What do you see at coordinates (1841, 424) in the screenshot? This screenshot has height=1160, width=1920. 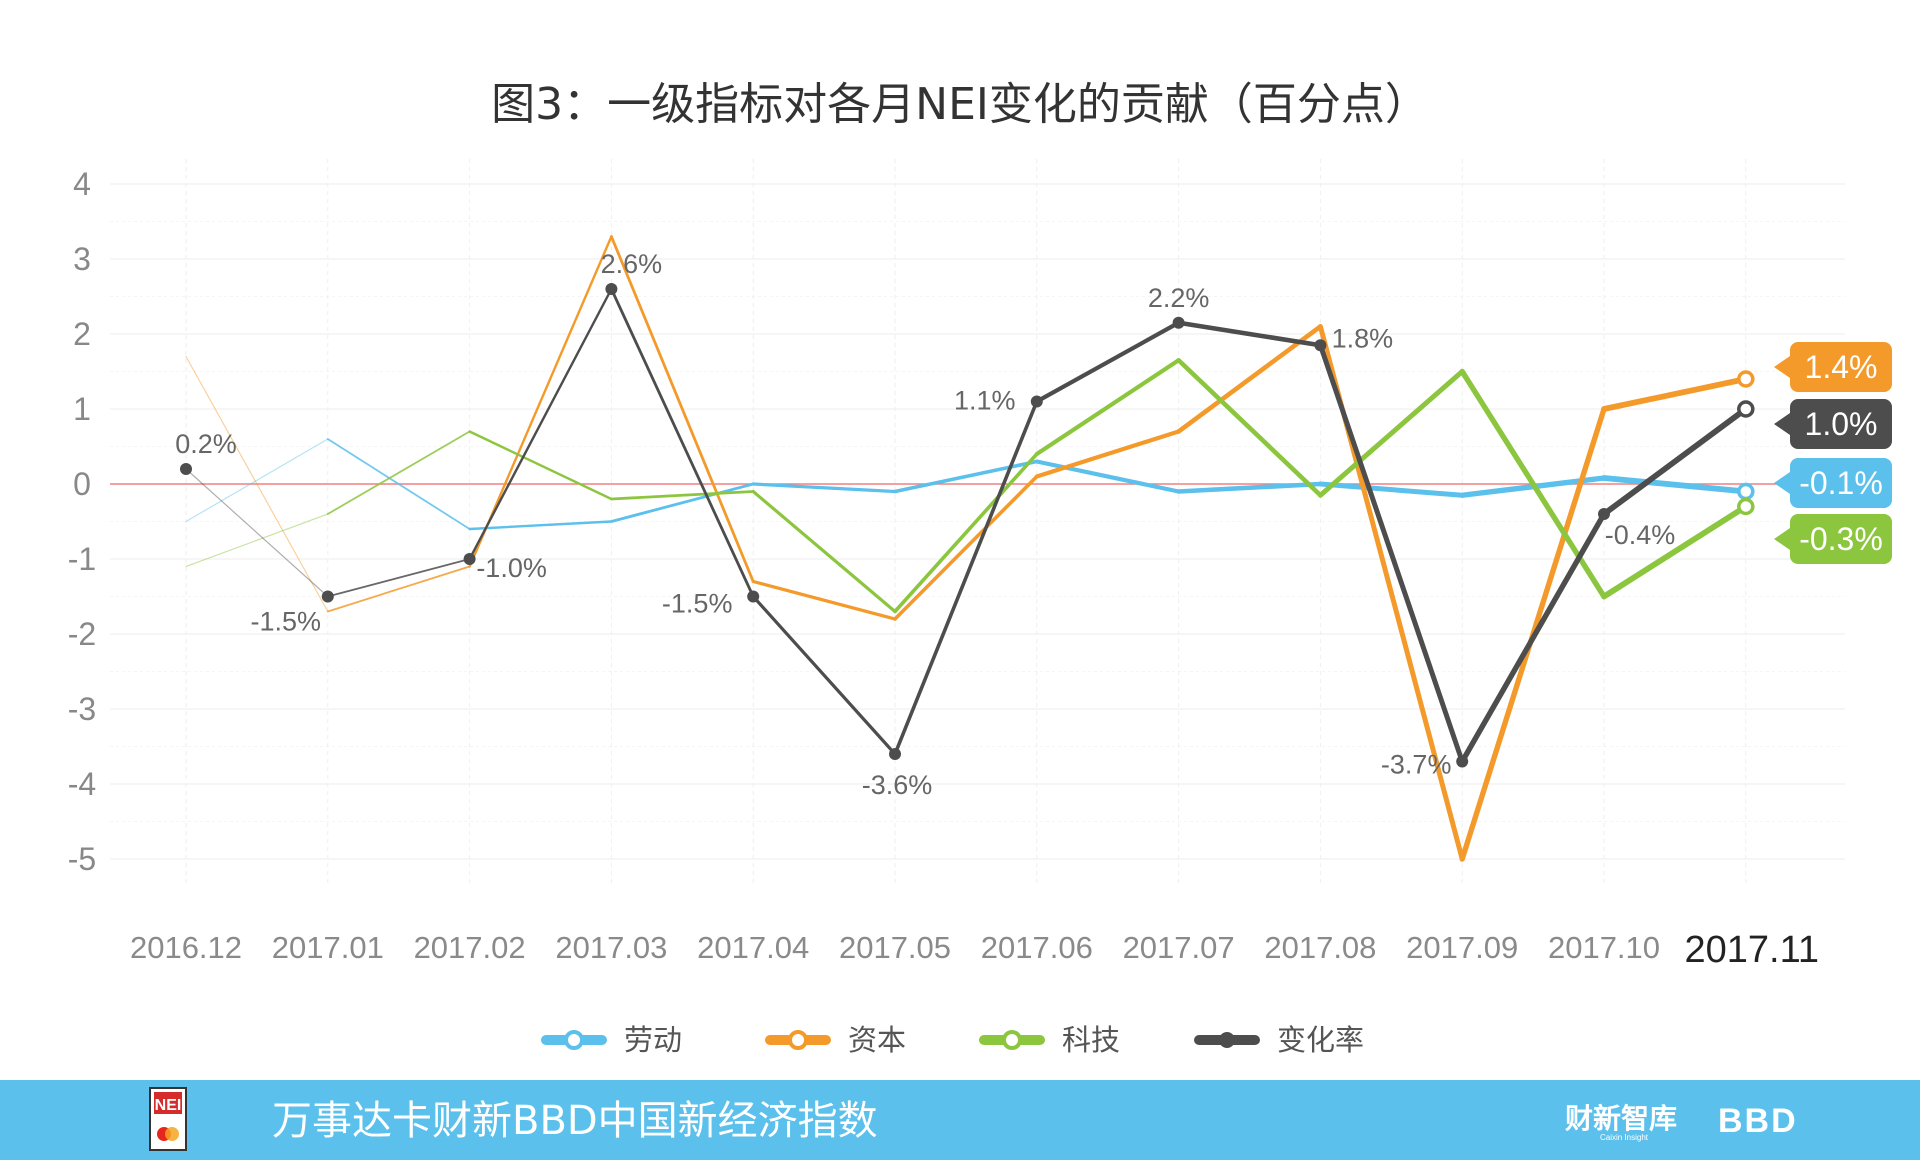 I see `end-tag-1-text: 1.0%` at bounding box center [1841, 424].